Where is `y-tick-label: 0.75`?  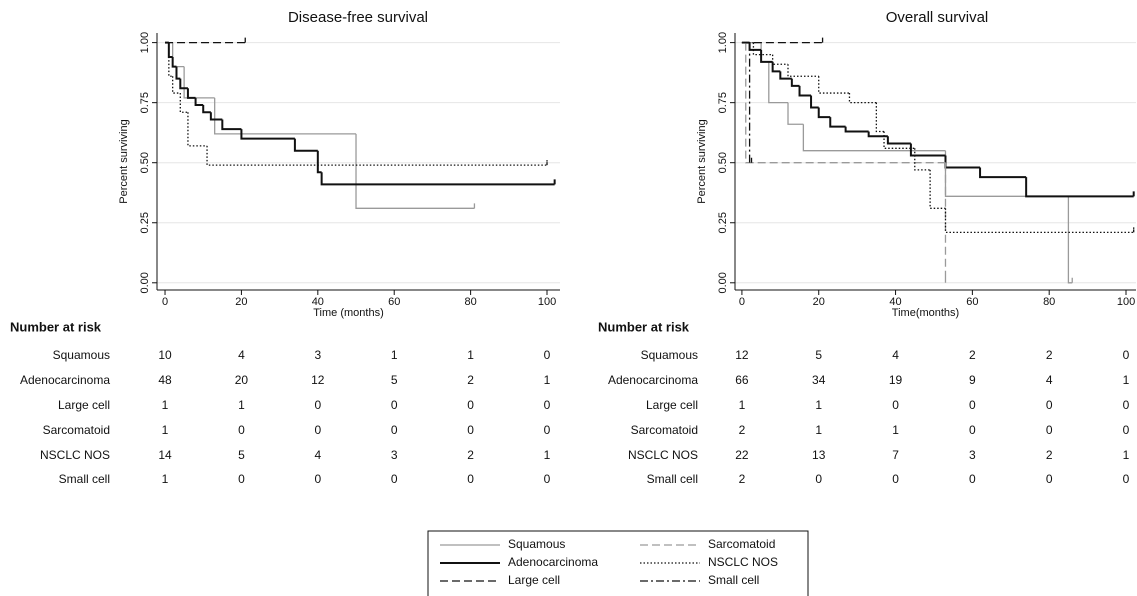
y-tick-label: 0.75 is located at coordinates (145, 102).